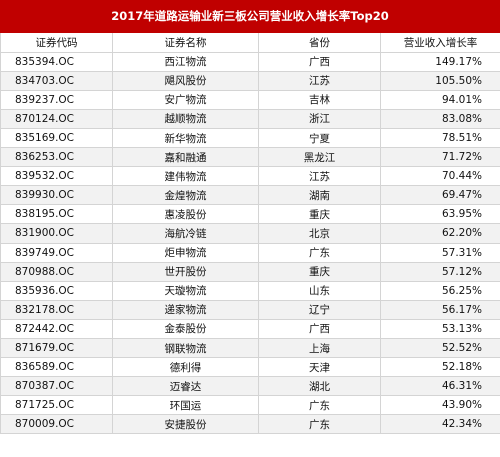 The width and height of the screenshot is (500, 457). Describe the element at coordinates (185, 233) in the screenshot. I see `cell-name: 海航冷链` at that location.